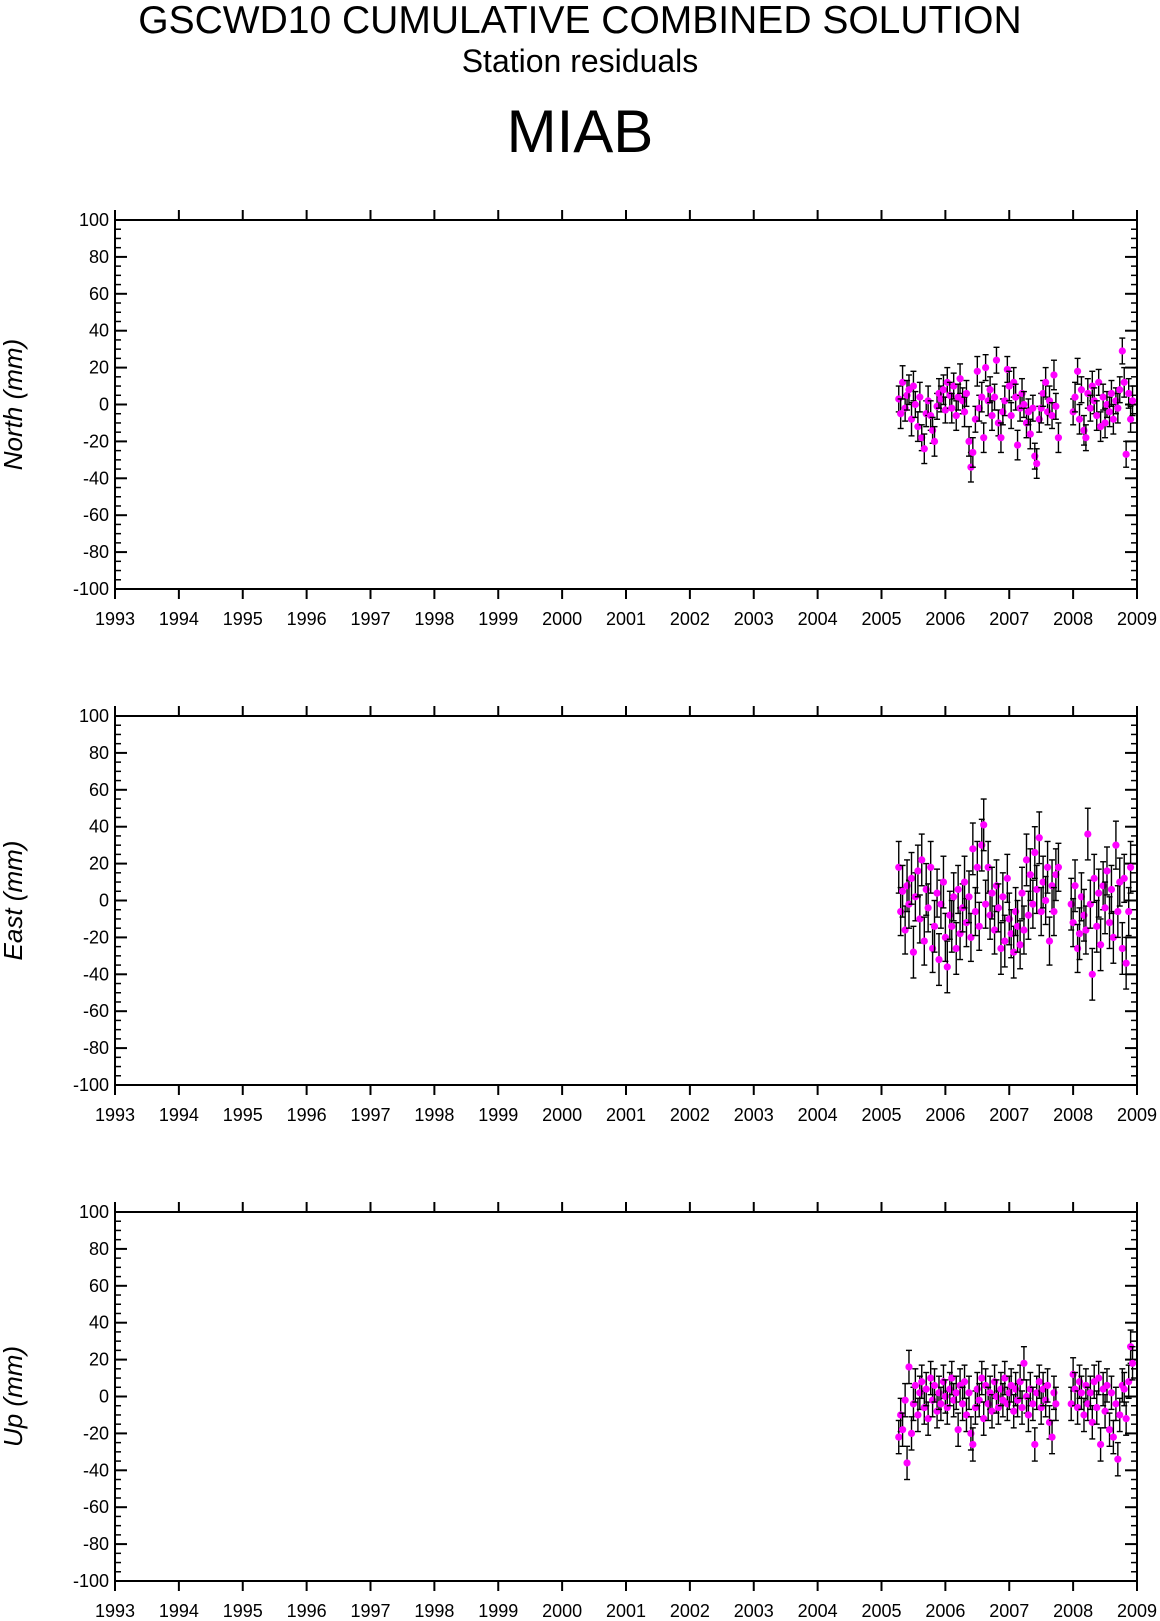 The image size is (1160, 1621). What do you see at coordinates (96, 1011) in the screenshot?
I see `east-ytick-label: -60` at bounding box center [96, 1011].